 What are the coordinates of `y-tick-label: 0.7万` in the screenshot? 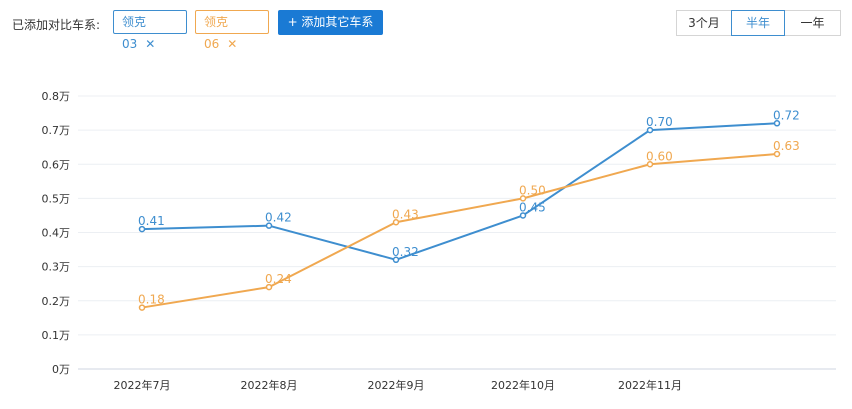 It's located at (56, 130).